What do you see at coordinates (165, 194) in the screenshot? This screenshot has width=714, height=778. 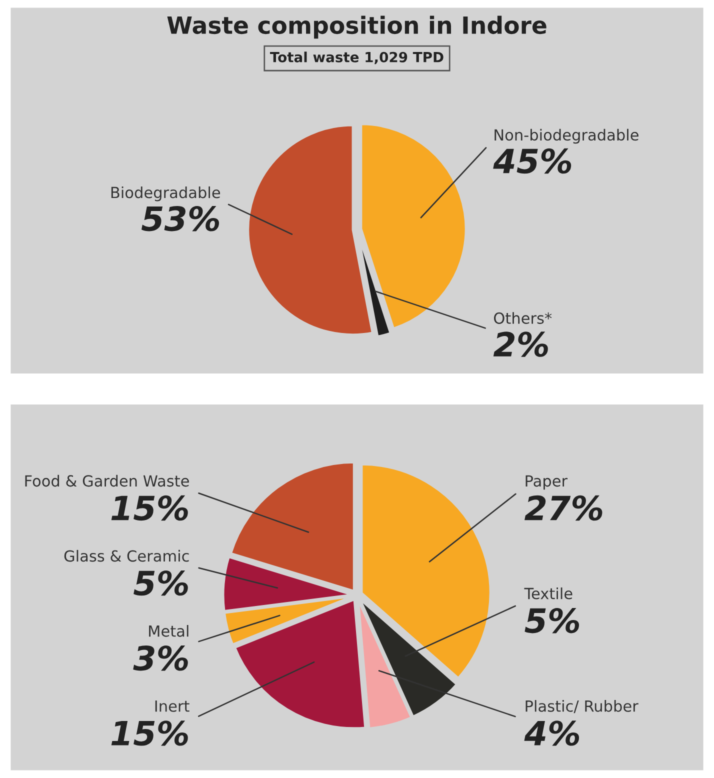 I see `slice-label: Biodegradable` at bounding box center [165, 194].